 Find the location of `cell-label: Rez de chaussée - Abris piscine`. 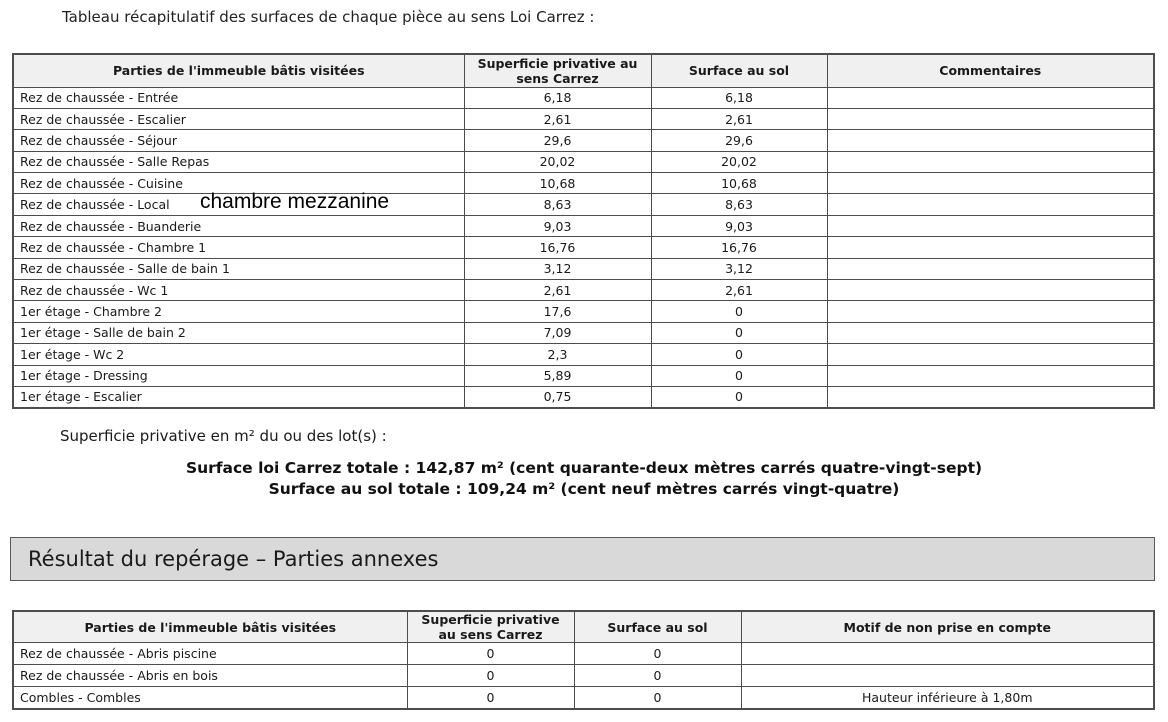

cell-label: Rez de chaussée - Abris piscine is located at coordinates (210, 653).